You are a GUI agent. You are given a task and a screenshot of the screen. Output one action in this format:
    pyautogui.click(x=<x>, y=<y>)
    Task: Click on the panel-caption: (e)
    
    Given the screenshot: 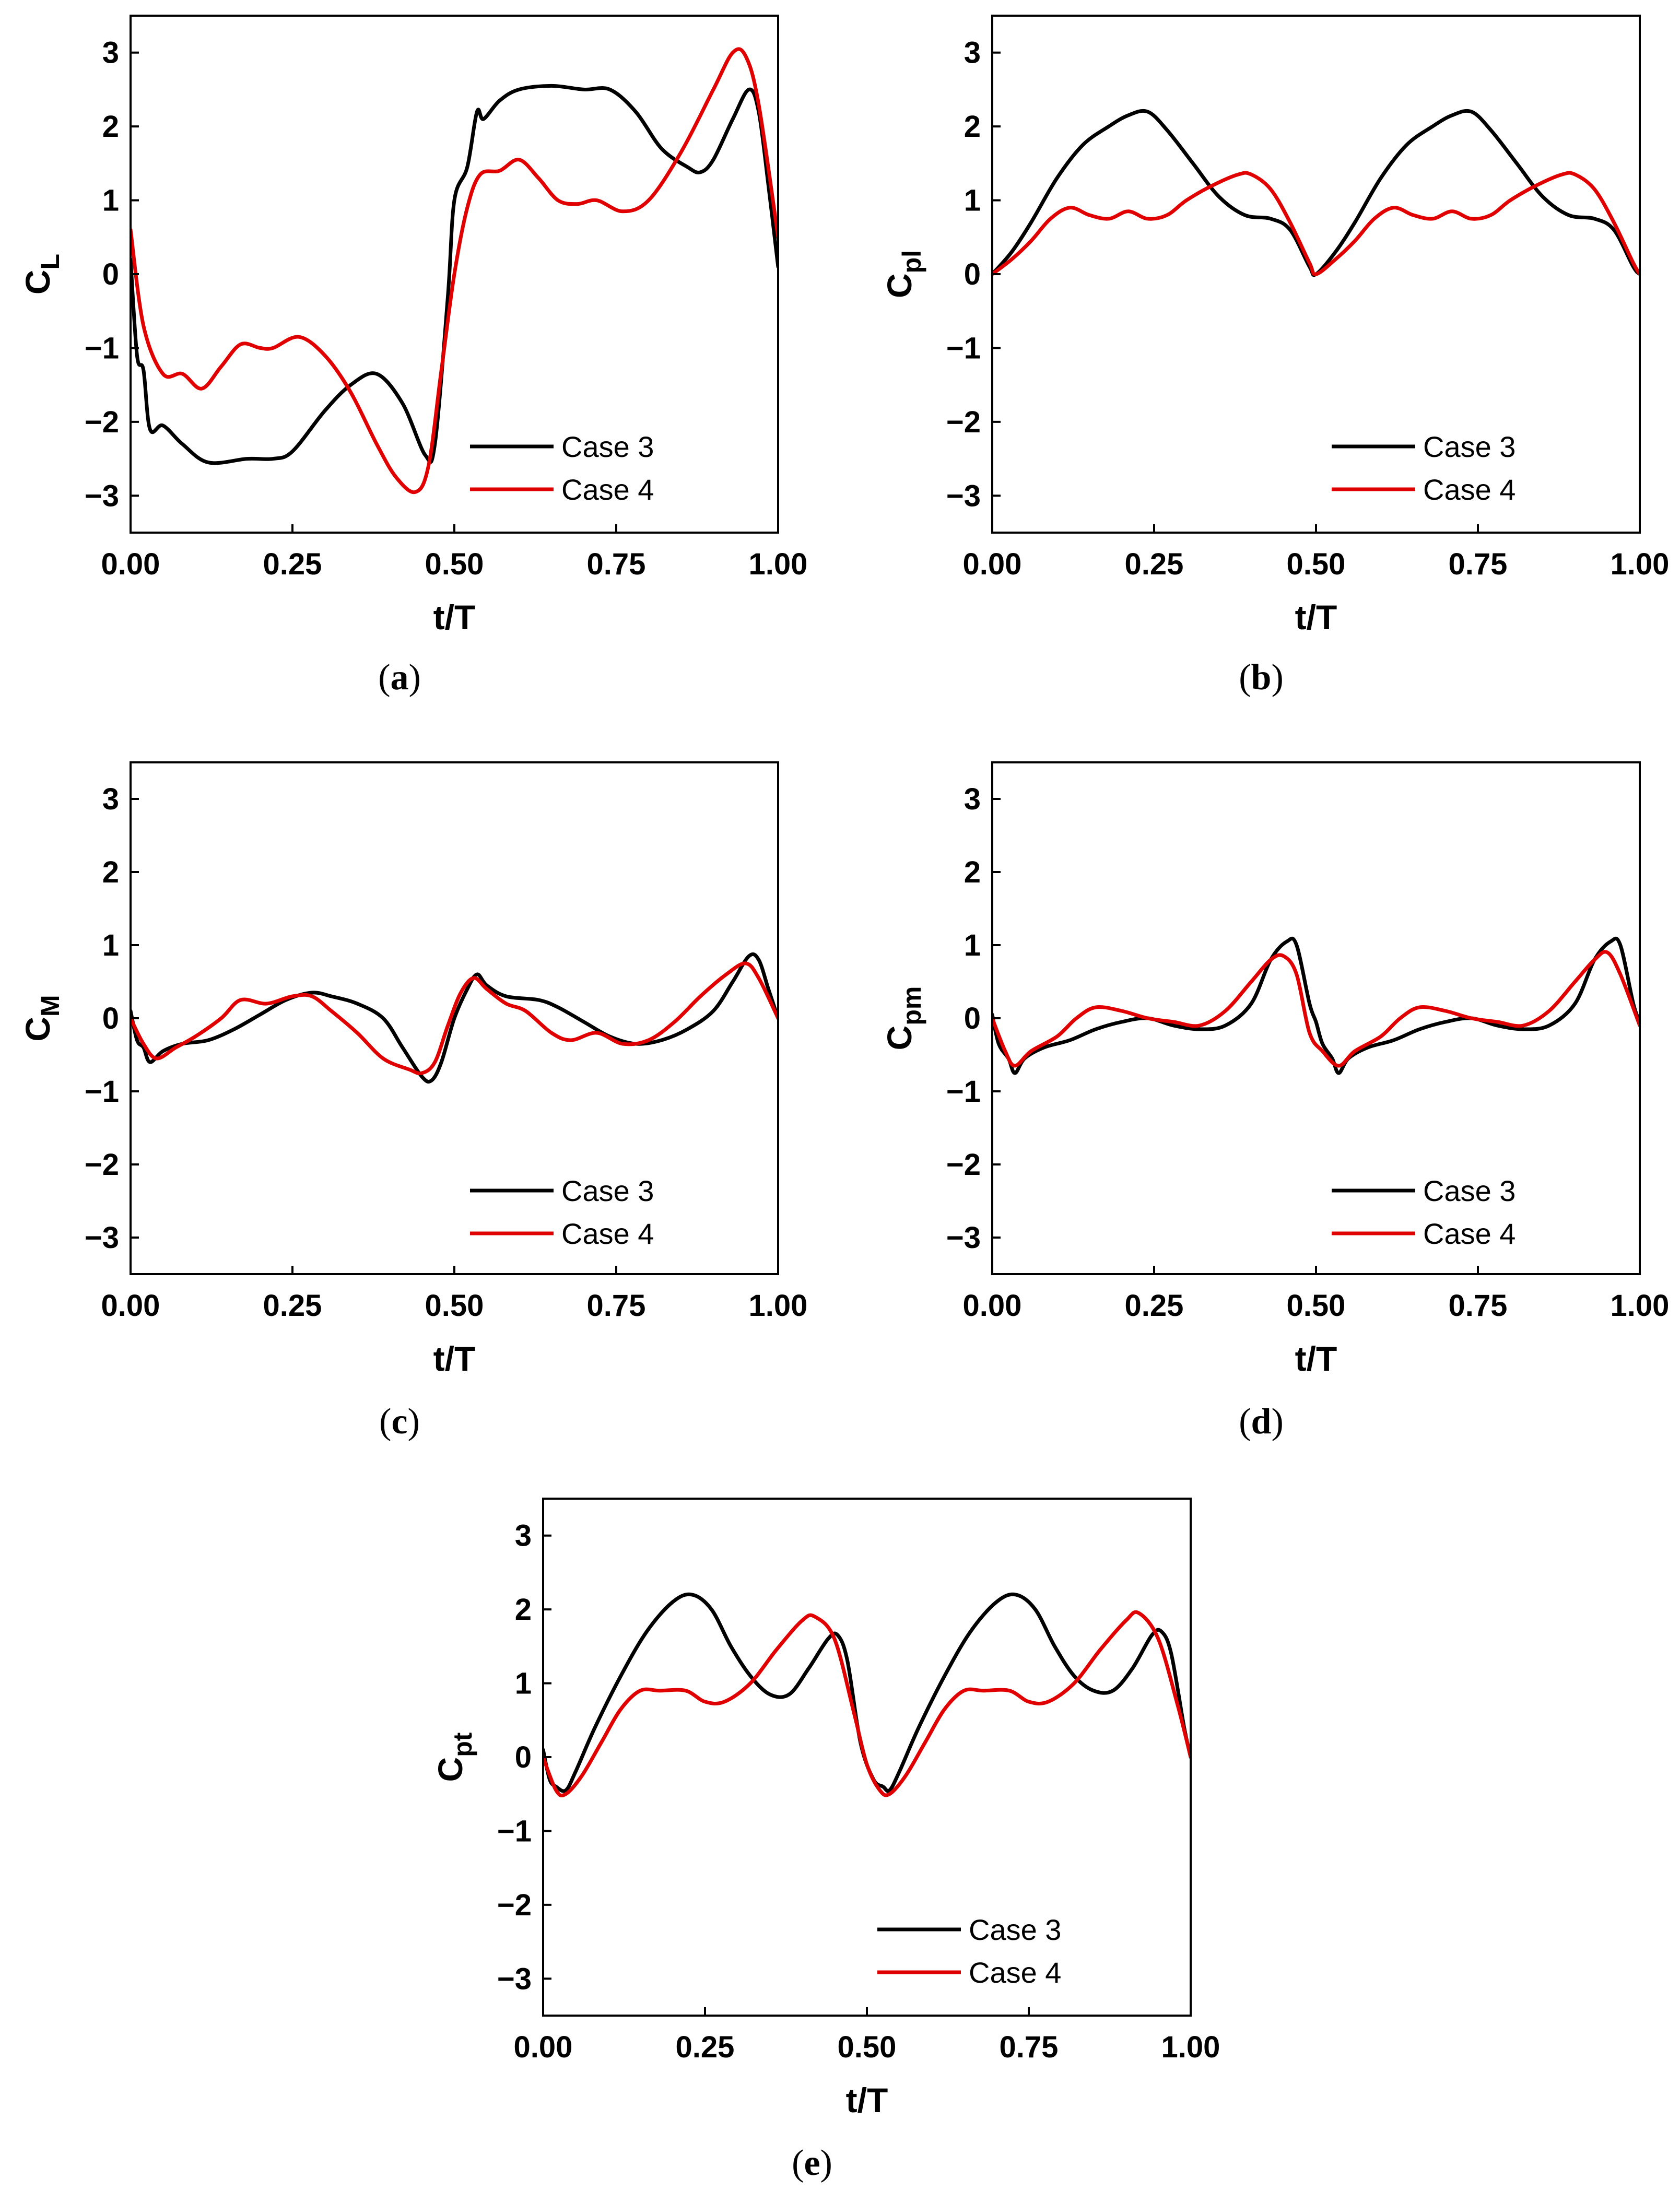 What is the action you would take?
    pyautogui.click(x=812, y=2163)
    